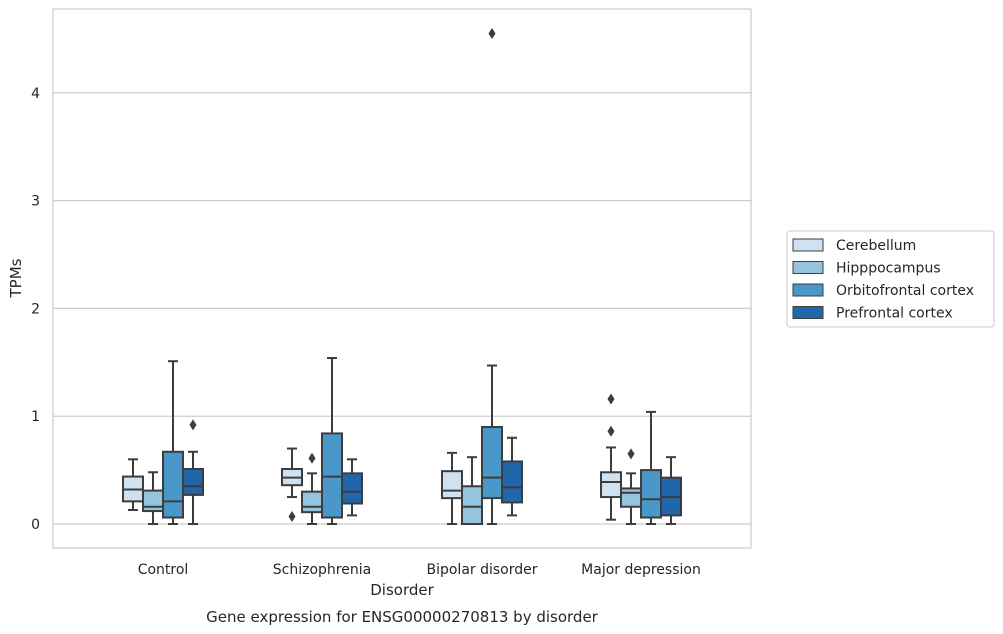 This screenshot has height=634, width=1003. Describe the element at coordinates (35, 525) in the screenshot. I see `y-tick-label: 0` at that location.